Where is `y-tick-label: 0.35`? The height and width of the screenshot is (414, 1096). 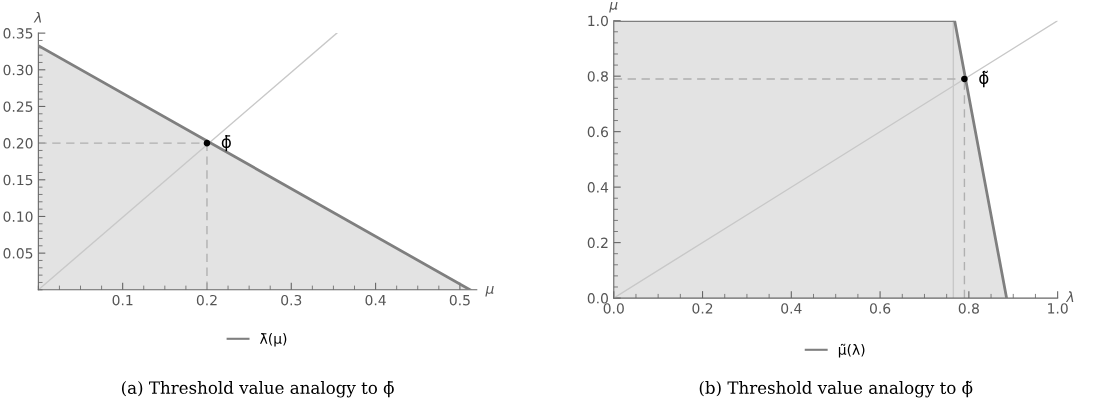 y-tick-label: 0.35 is located at coordinates (18, 33).